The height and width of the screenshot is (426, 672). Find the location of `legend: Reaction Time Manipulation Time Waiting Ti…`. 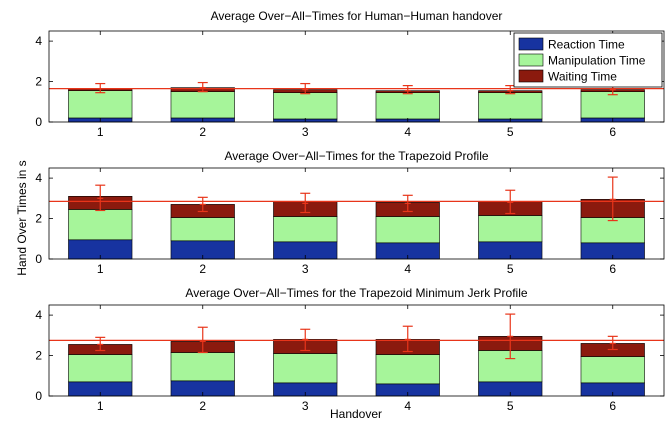

legend: Reaction Time Manipulation Time Waiting Ti… is located at coordinates (588, 60).